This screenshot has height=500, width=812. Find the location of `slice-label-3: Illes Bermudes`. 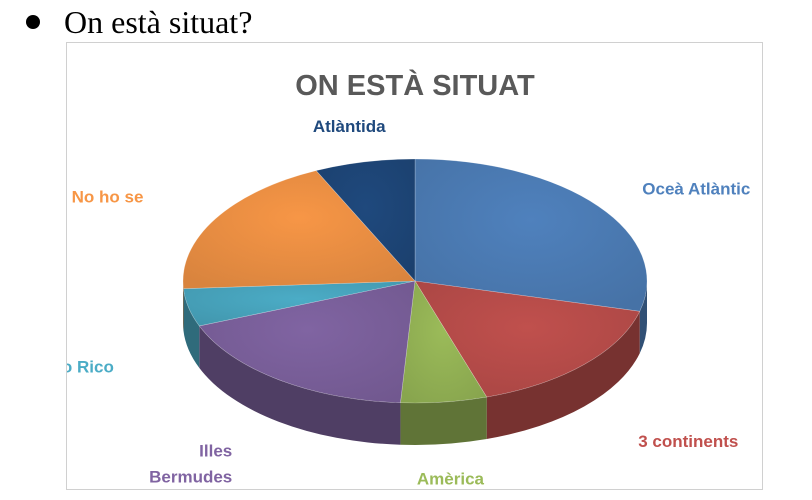

slice-label-3: Illes Bermudes is located at coordinates (190, 463).